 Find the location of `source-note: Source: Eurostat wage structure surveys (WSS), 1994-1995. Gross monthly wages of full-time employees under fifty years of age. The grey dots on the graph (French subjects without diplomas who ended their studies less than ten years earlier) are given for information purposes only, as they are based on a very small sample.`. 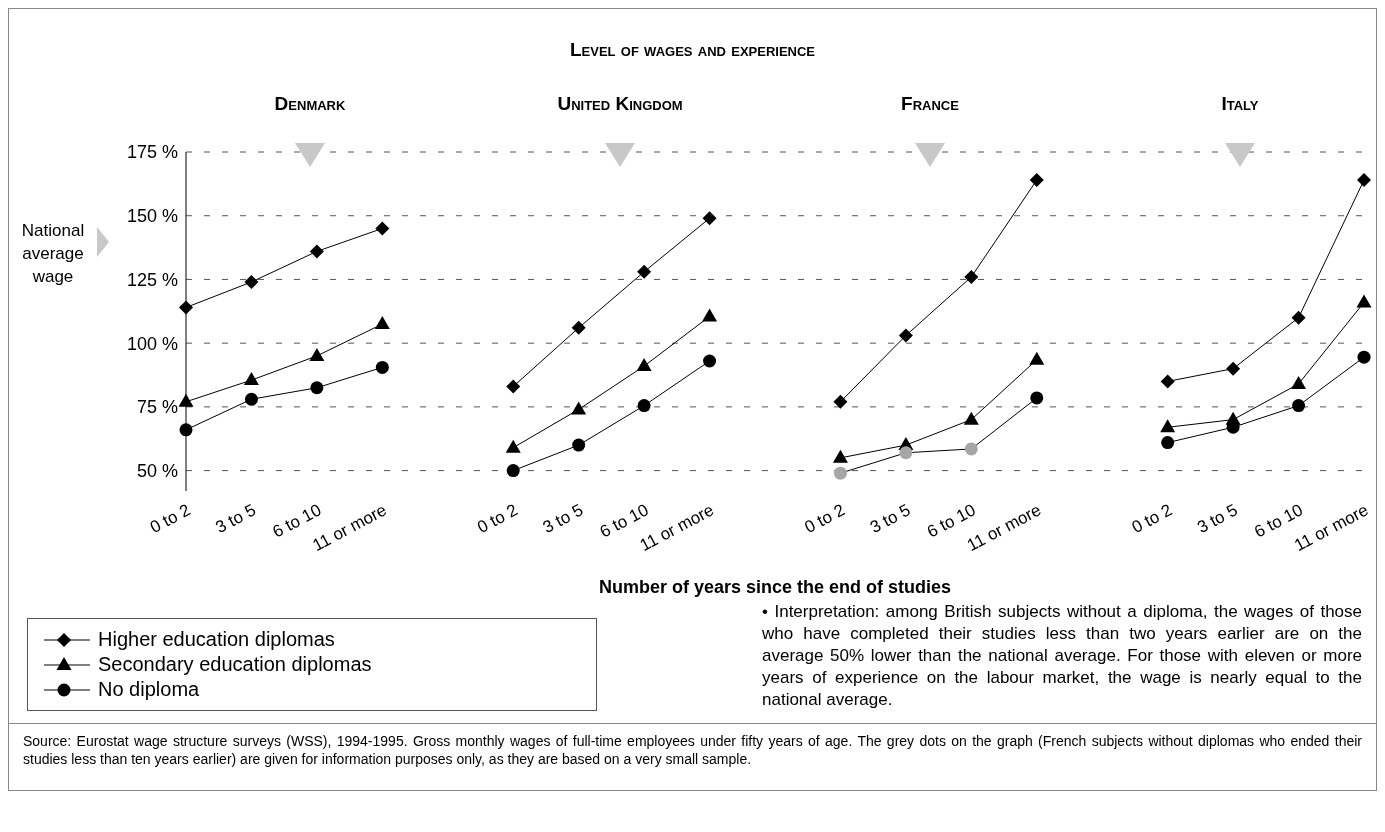

source-note: Source: Eurostat wage structure surveys (WSS), 1994-1995. Gross monthly wages of full-time employees under fifty years of age. The grey dots on the graph (French subjects without diplomas who ended their studies less than ten years earlier) are given for information purposes only, as they are based on a very small sample. is located at coordinates (692, 756).